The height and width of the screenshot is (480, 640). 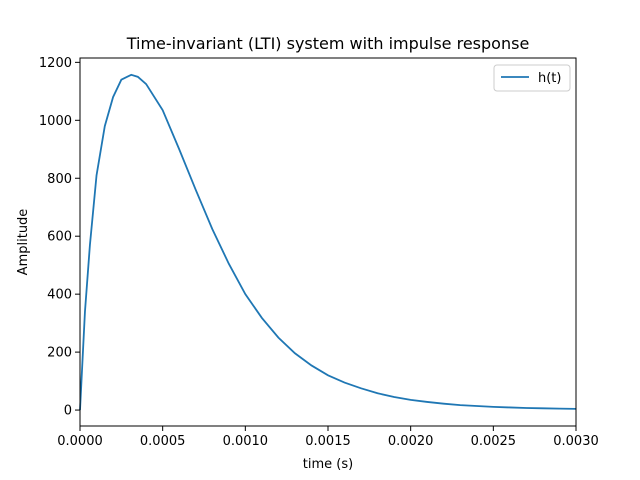 I want to click on x-axis-label: time (s), so click(x=328, y=464).